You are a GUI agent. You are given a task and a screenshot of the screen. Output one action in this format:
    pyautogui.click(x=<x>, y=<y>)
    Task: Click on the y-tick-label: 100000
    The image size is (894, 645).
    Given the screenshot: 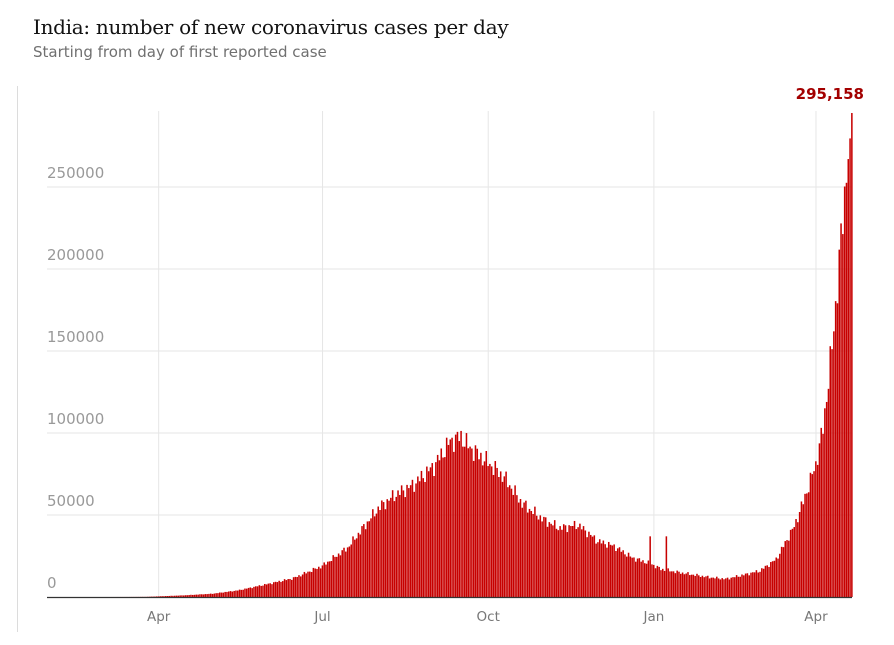 What is the action you would take?
    pyautogui.click(x=75, y=419)
    